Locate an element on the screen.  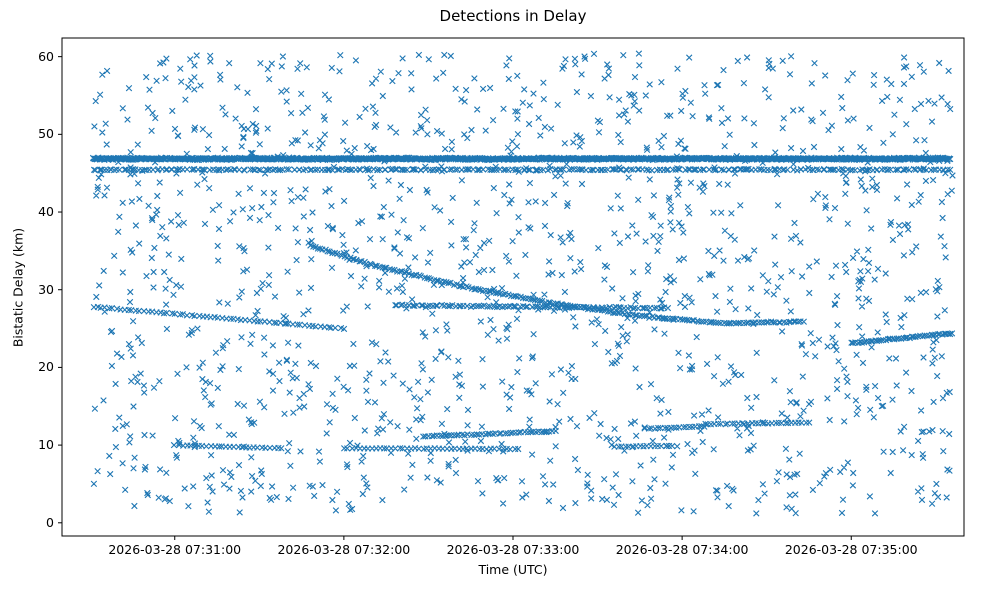
series-track-11p5km-ascending is located at coordinates (489, 433).